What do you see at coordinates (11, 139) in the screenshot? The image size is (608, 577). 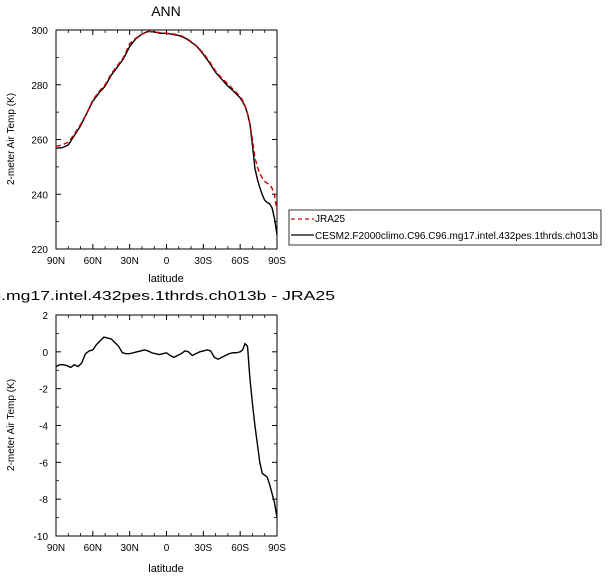 I see `top-y-axis-label: 2-meter Air Temp (K)` at bounding box center [11, 139].